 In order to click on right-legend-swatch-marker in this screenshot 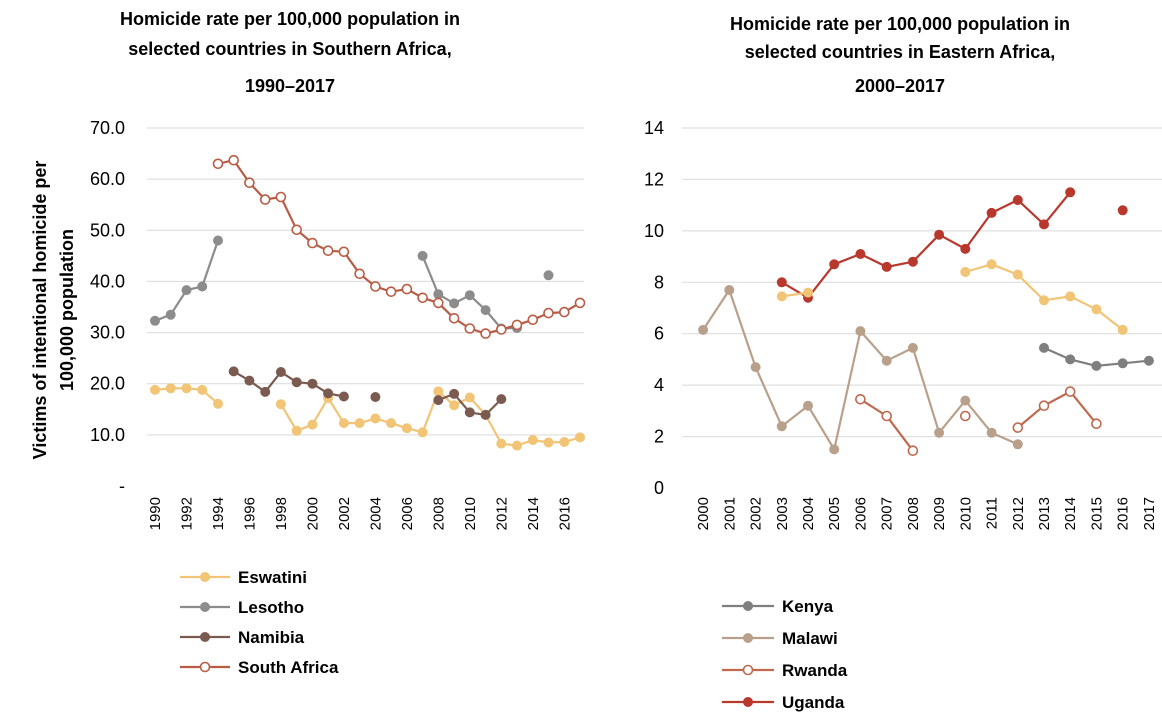, I will do `click(748, 670)`.